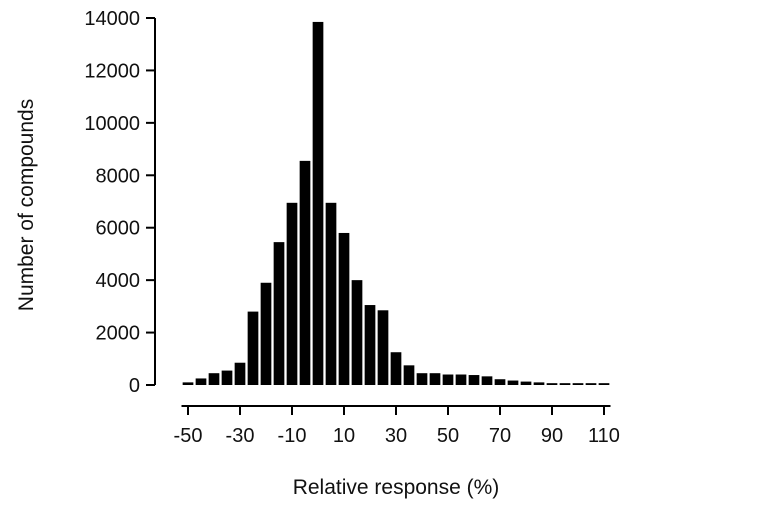  Describe the element at coordinates (240, 436) in the screenshot. I see `x-tick-label--30: -30` at that location.